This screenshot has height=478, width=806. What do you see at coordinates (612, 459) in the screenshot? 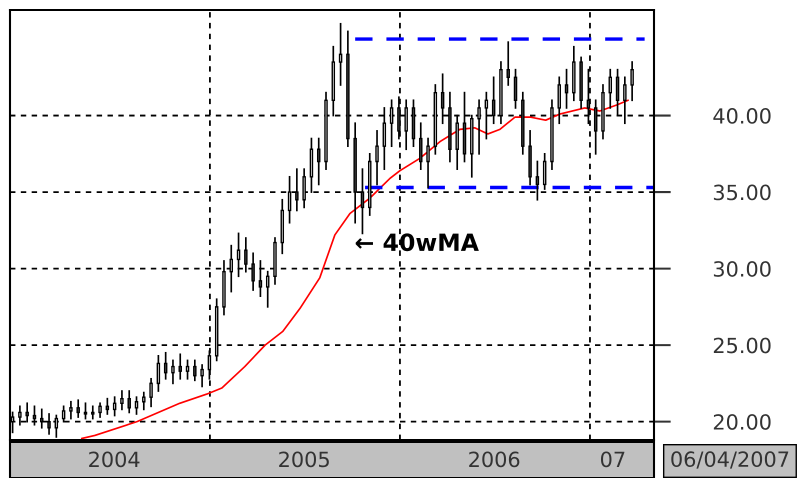
I see `x-tick-label: 07` at bounding box center [612, 459].